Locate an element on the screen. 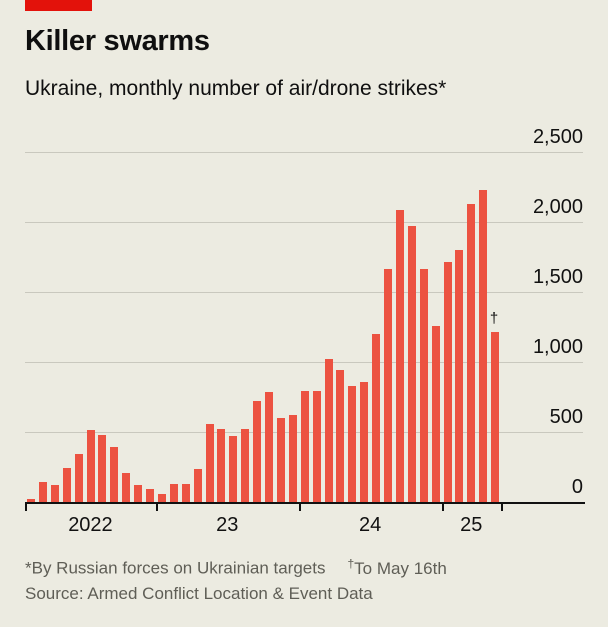 The image size is (608, 627). bar-nov-2022 is located at coordinates (138, 493).